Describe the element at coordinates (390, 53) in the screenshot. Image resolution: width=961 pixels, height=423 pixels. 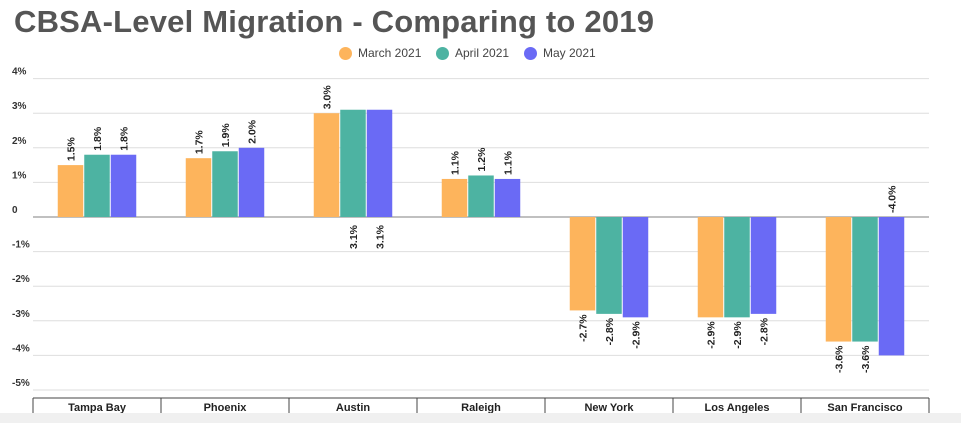
I see `legend-label-march: March 2021` at that location.